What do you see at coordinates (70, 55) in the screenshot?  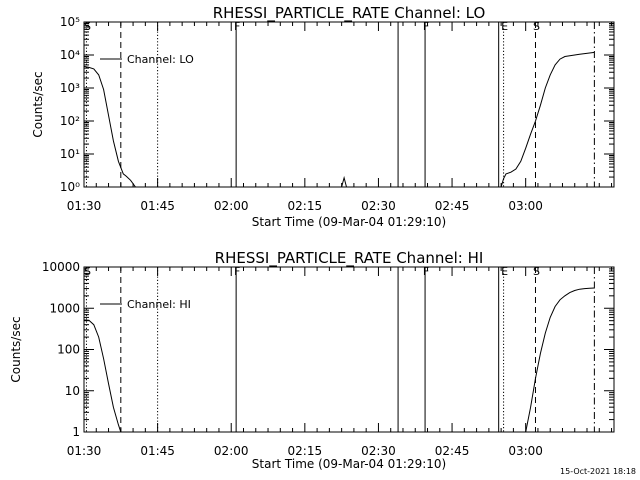 I see `y-tick-label: 10⁴` at bounding box center [70, 55].